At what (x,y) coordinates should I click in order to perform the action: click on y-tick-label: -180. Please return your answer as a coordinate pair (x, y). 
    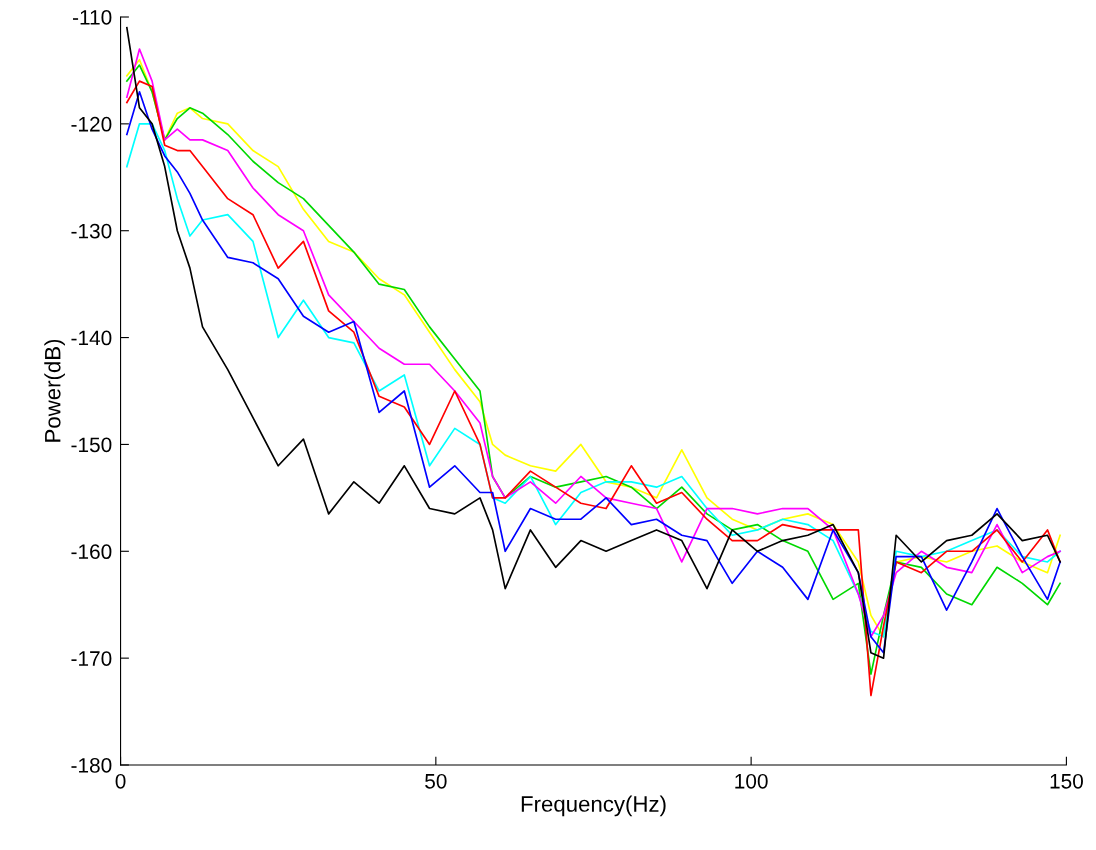
    Looking at the image, I should click on (91, 765).